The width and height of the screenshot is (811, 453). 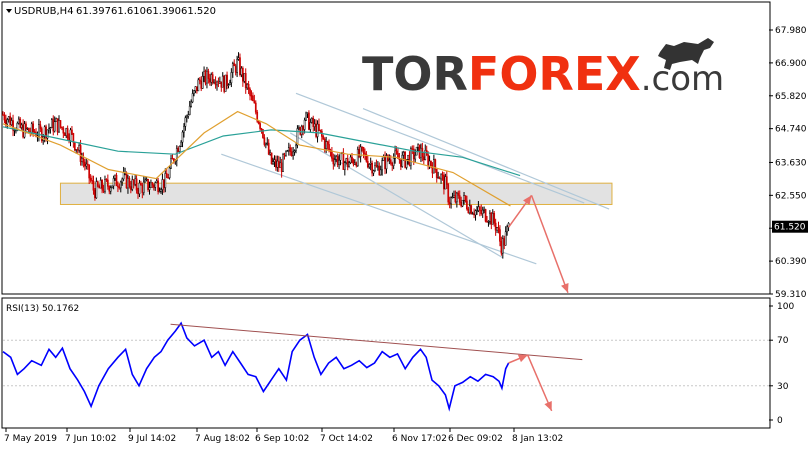 What do you see at coordinates (379, 209) in the screenshot?
I see `channel-line` at bounding box center [379, 209].